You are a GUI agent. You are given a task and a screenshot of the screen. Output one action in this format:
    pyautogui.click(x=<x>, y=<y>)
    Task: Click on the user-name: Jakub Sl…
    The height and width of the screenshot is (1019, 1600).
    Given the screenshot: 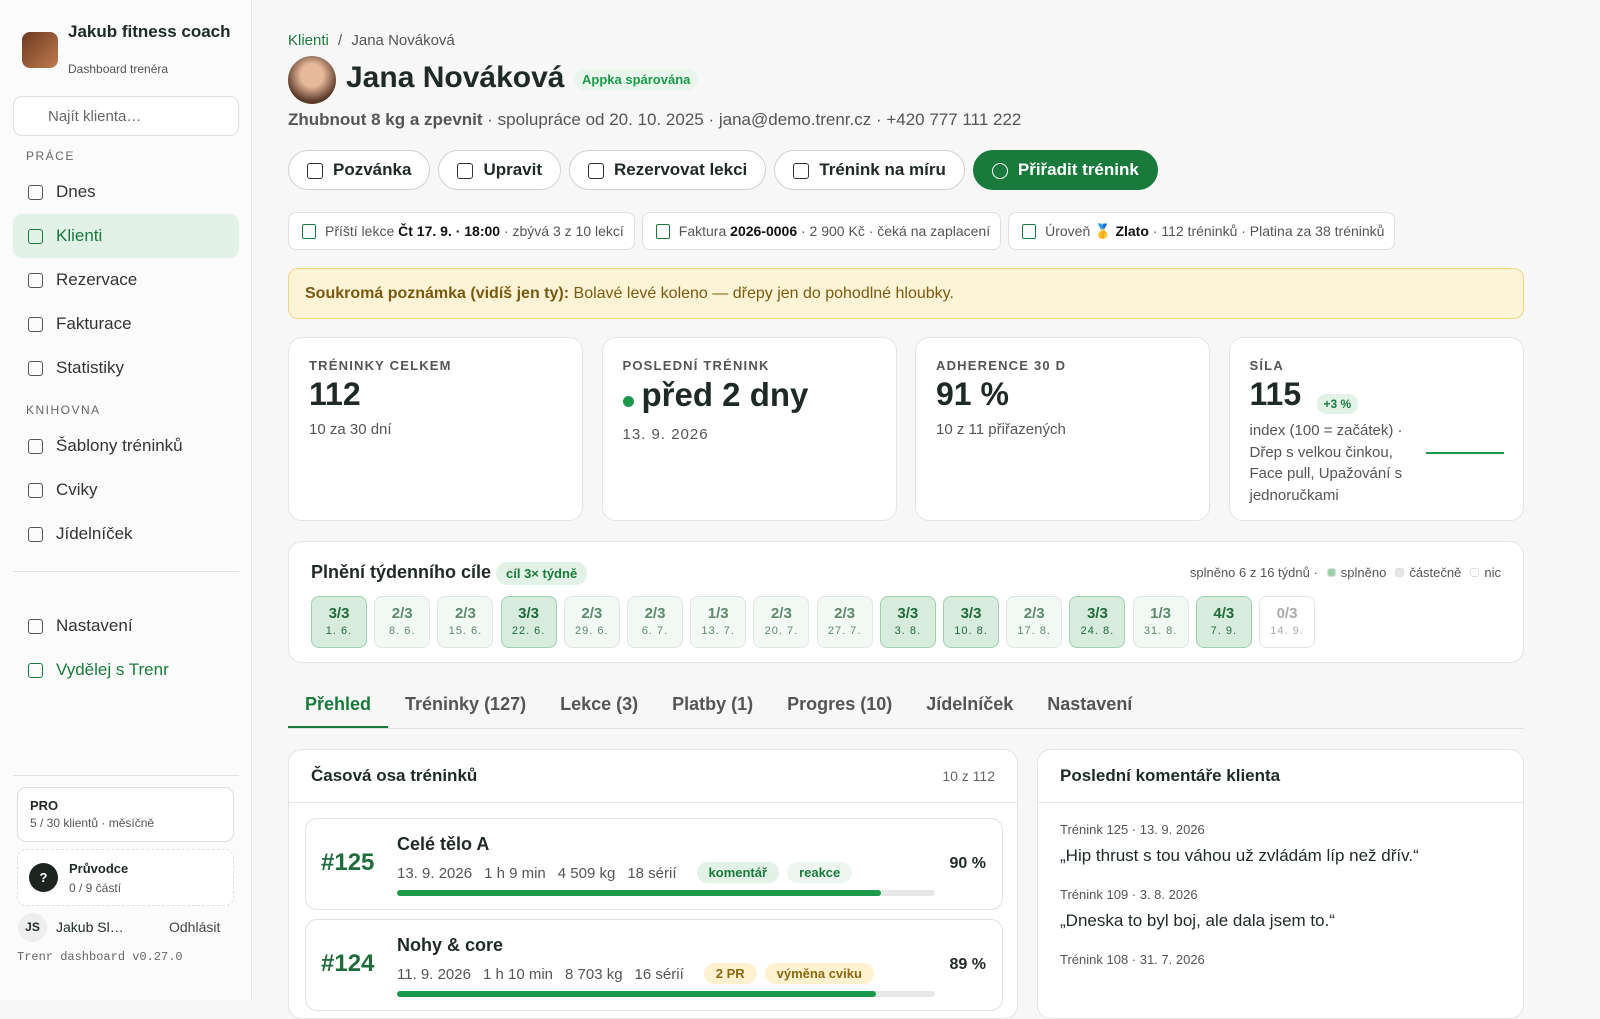 What is the action you would take?
    pyautogui.click(x=90, y=927)
    